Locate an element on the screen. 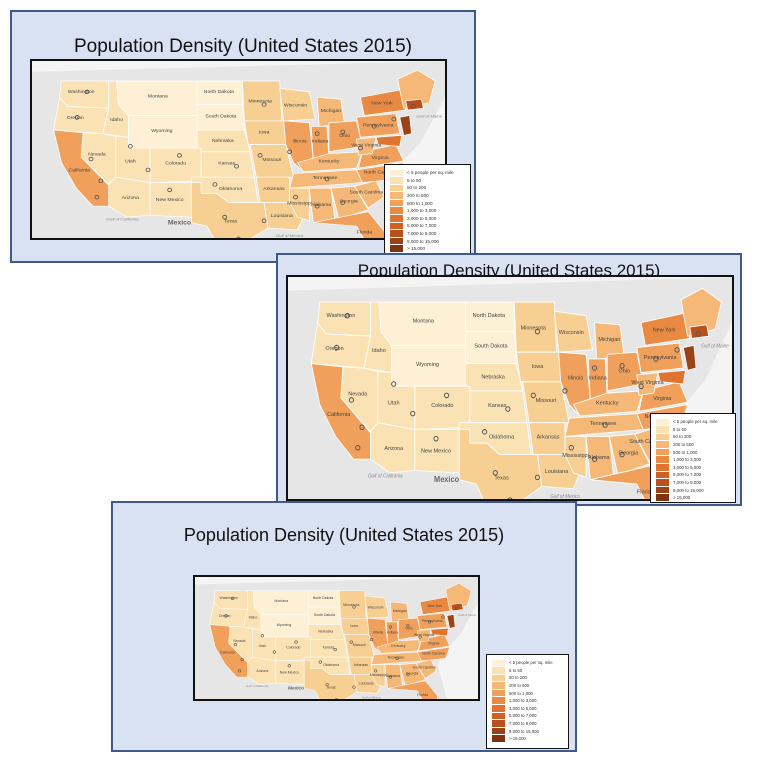 This screenshot has height=768, width=768. legend-item: 50 to 200 is located at coordinates (427, 188).